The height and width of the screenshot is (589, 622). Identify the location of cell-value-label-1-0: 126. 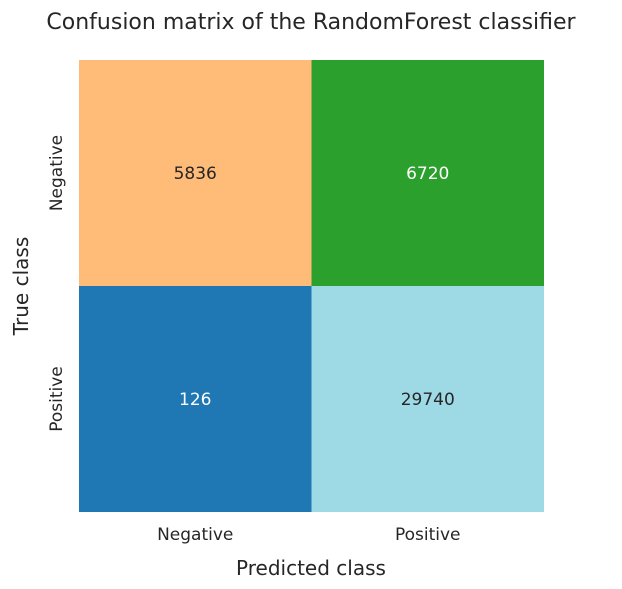
(195, 400).